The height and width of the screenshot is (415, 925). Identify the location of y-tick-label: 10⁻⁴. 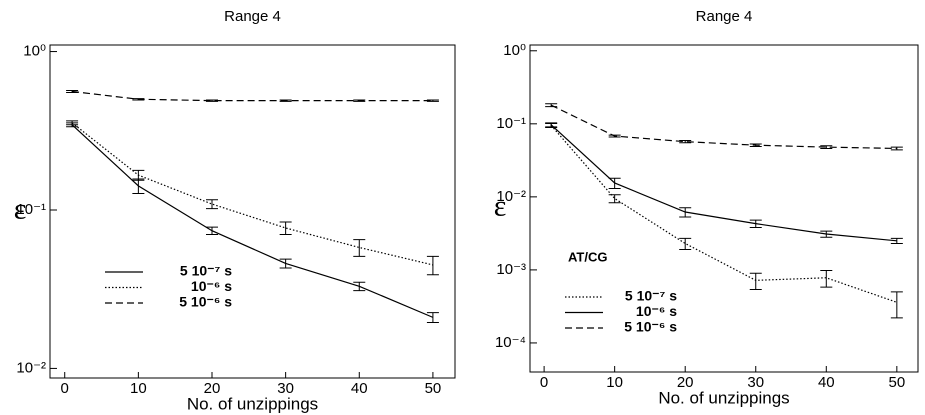
(510, 342).